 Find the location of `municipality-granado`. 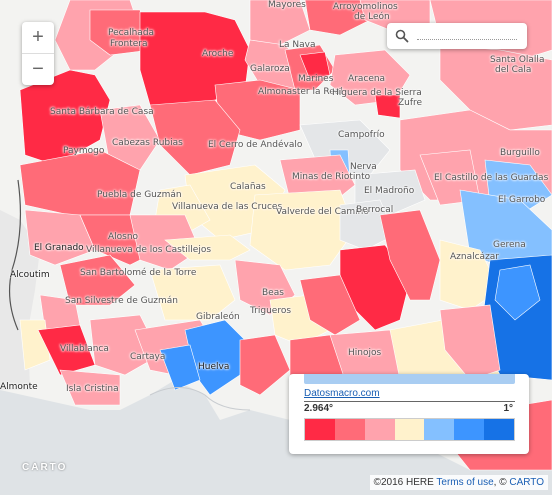

municipality-granado is located at coordinates (60, 237).